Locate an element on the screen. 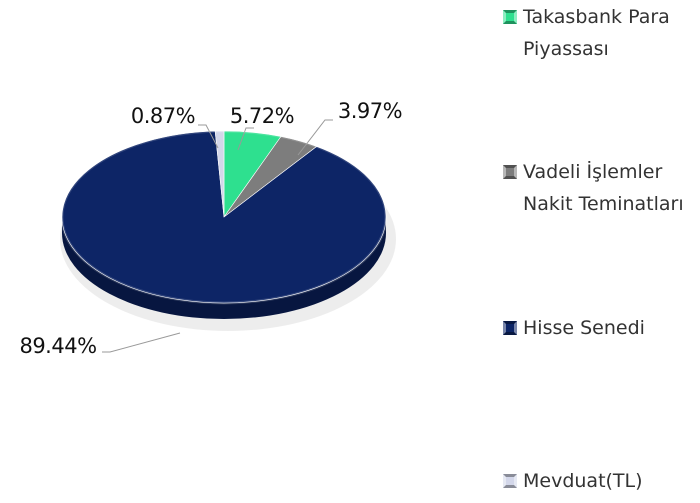 The height and width of the screenshot is (503, 700). legend-label: Mevduat(TL) is located at coordinates (583, 481).